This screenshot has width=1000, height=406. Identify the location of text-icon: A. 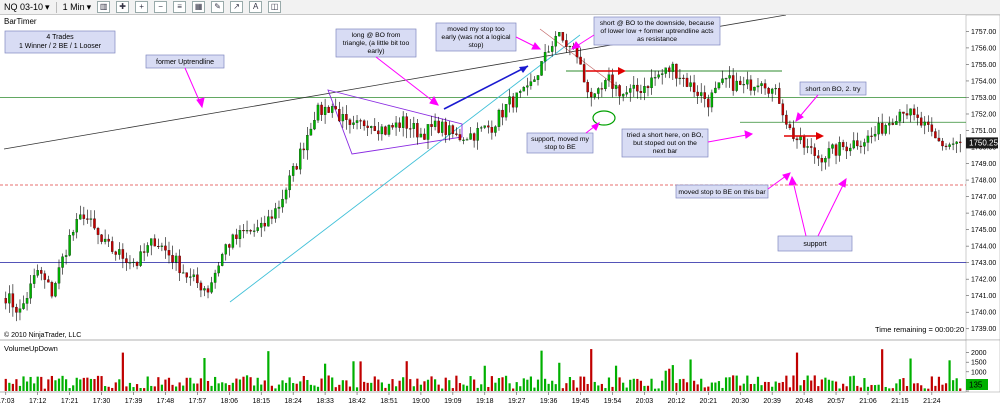
(256, 7).